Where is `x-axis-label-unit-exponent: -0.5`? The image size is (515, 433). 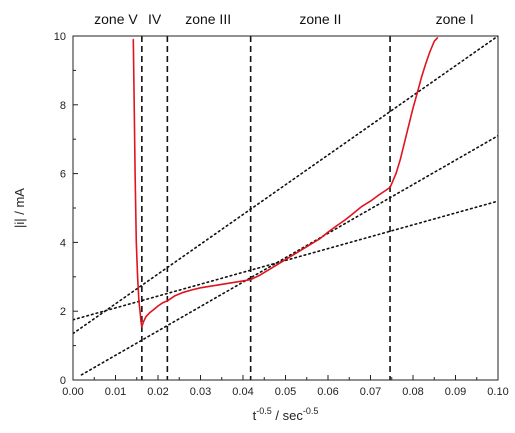
x-axis-label-unit-exponent: -0.5 is located at coordinates (311, 411).